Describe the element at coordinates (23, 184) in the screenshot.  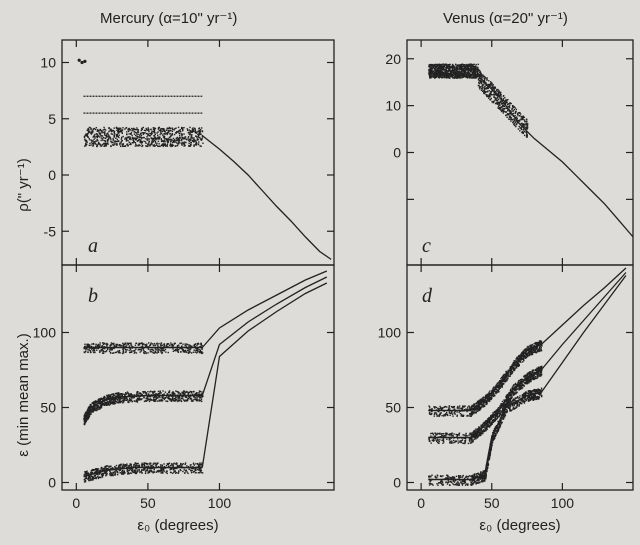
I see `top-ylabel: ρ(" yr⁻¹)` at that location.